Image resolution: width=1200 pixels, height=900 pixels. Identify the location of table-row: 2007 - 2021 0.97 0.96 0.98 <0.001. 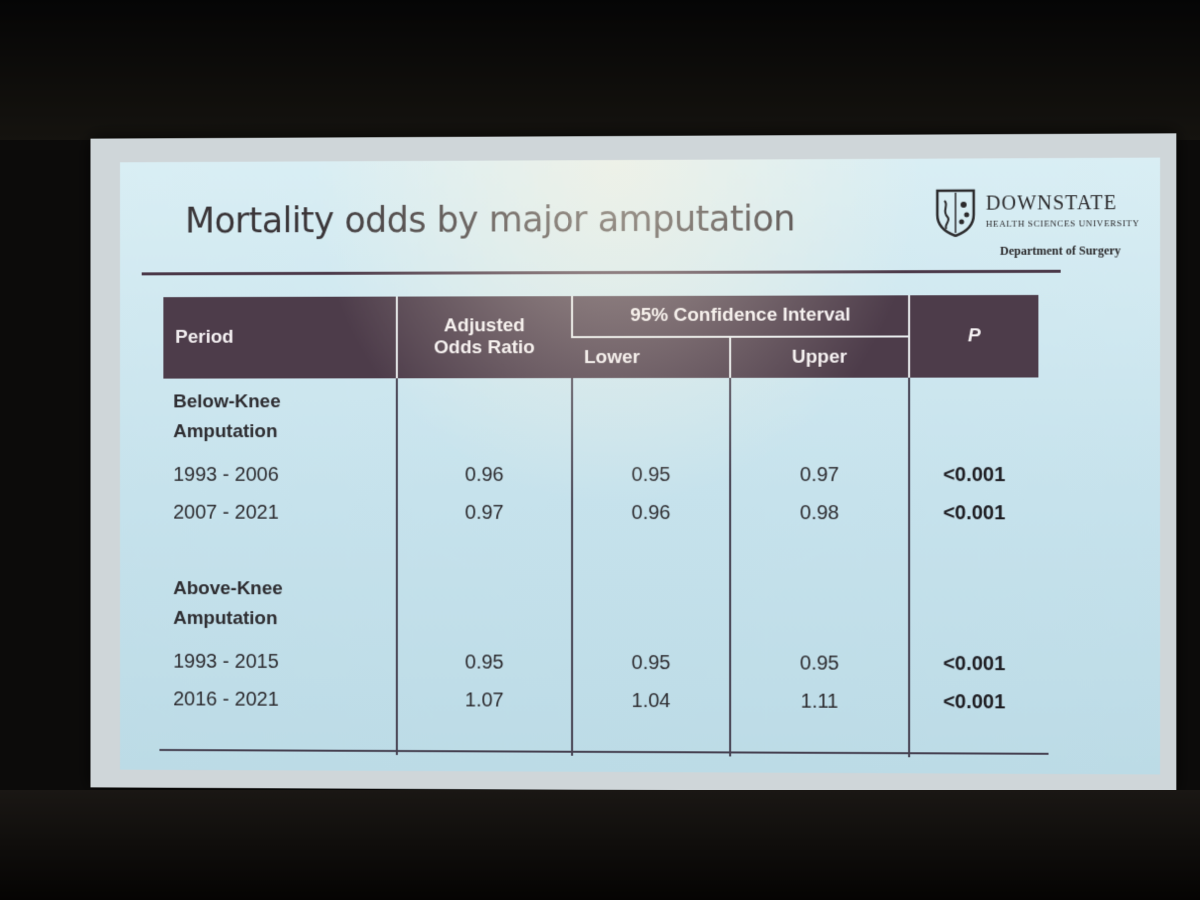
(600, 513).